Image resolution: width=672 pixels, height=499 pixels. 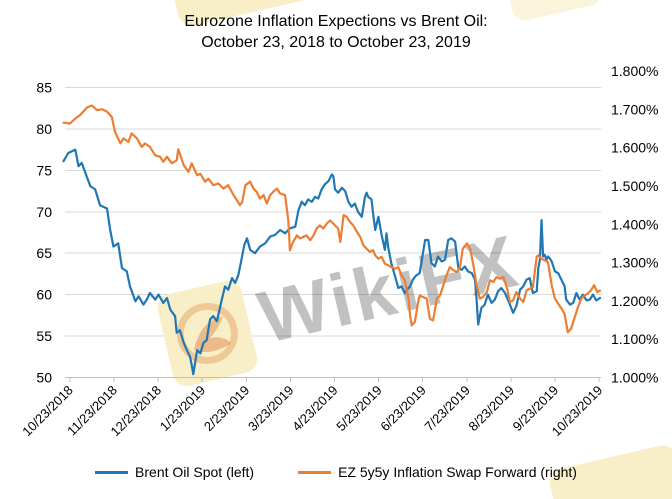 I want to click on y-left-tick-label: 80, so click(x=44, y=129).